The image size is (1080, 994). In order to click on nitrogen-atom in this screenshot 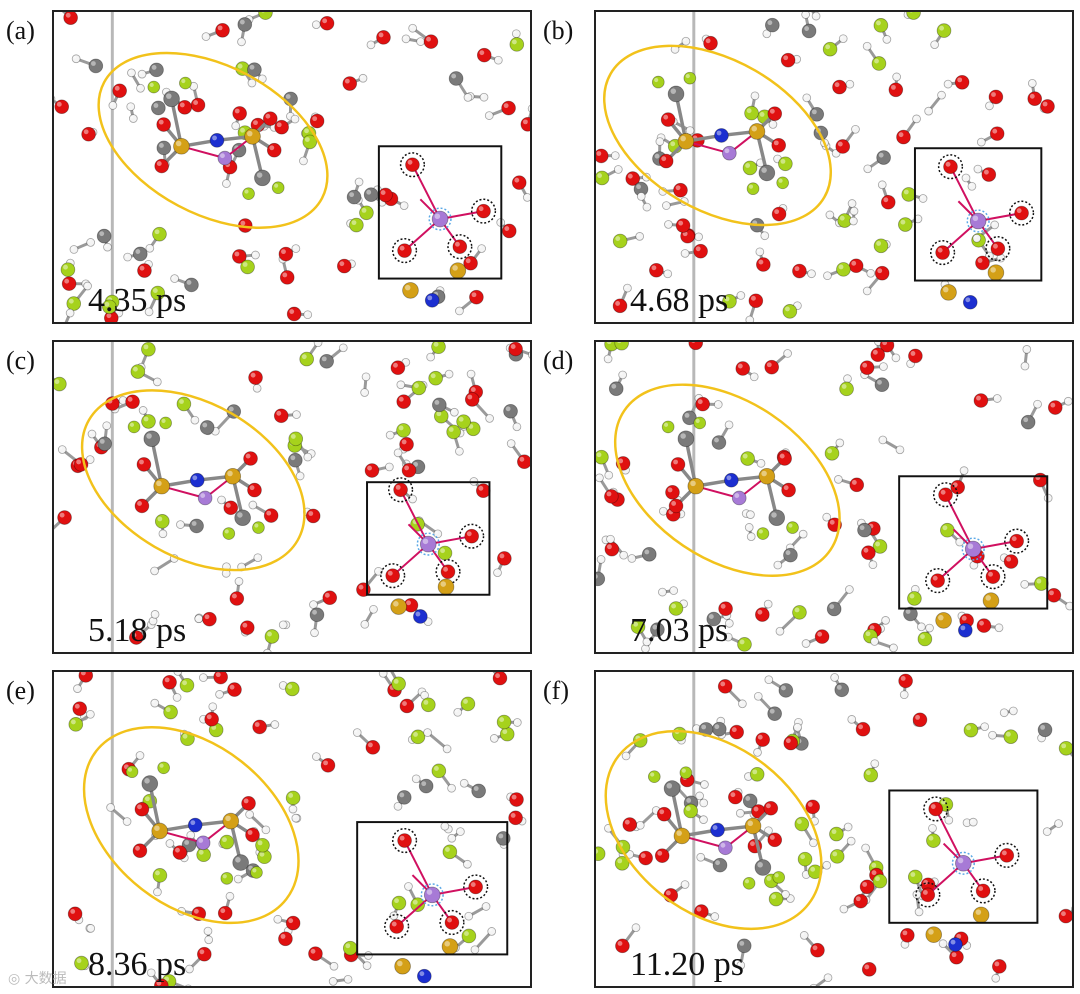, I will do `click(432, 300)`.